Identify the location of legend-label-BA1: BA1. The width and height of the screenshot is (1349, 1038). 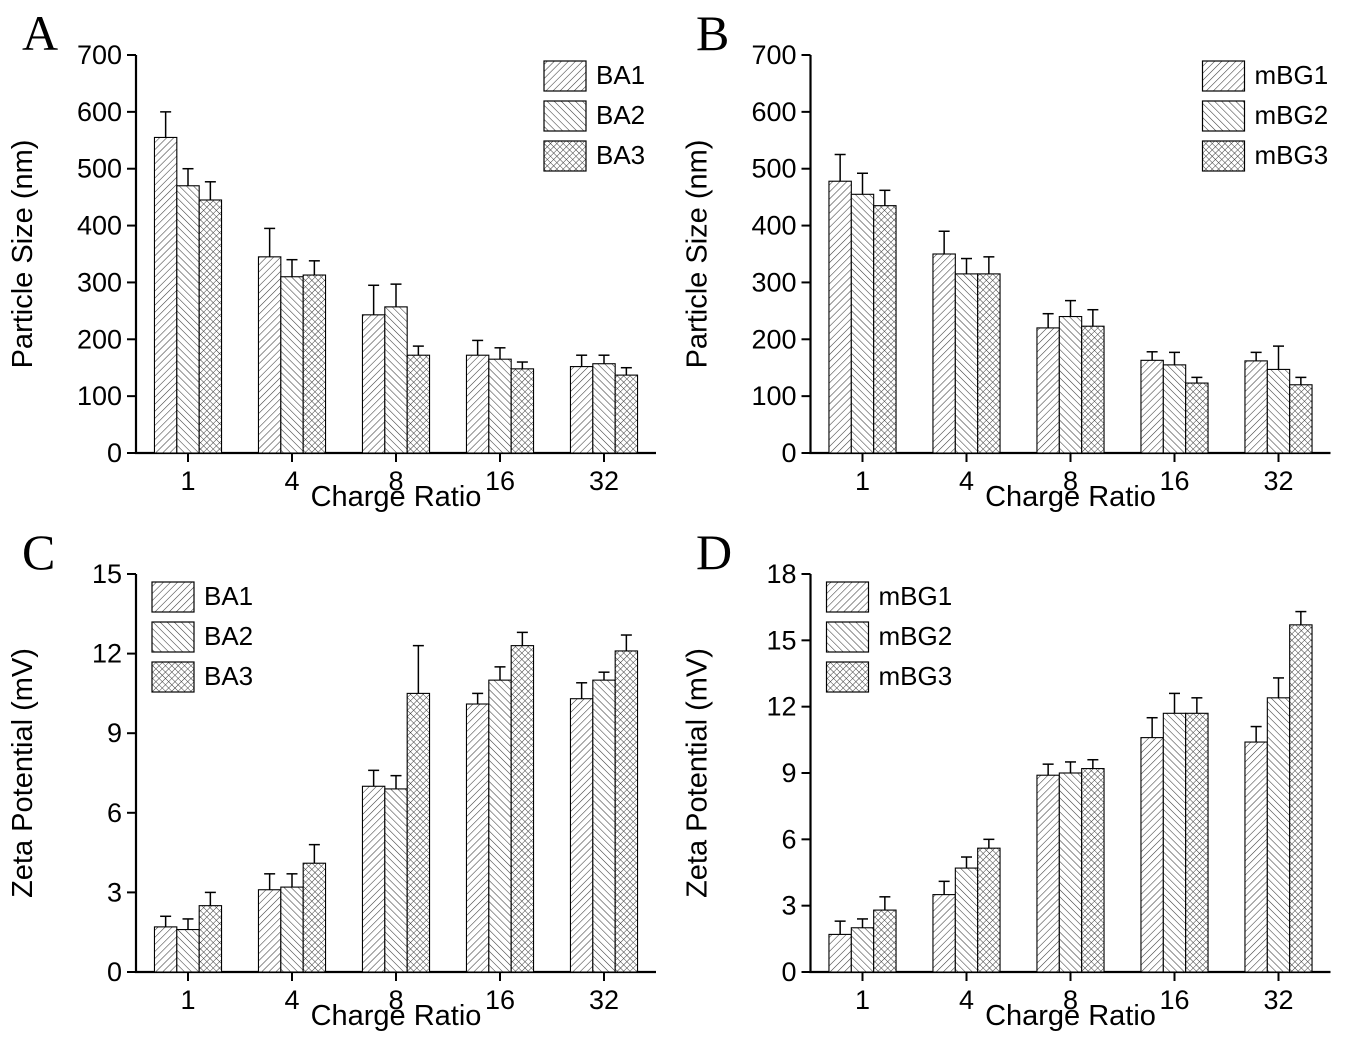
(620, 75).